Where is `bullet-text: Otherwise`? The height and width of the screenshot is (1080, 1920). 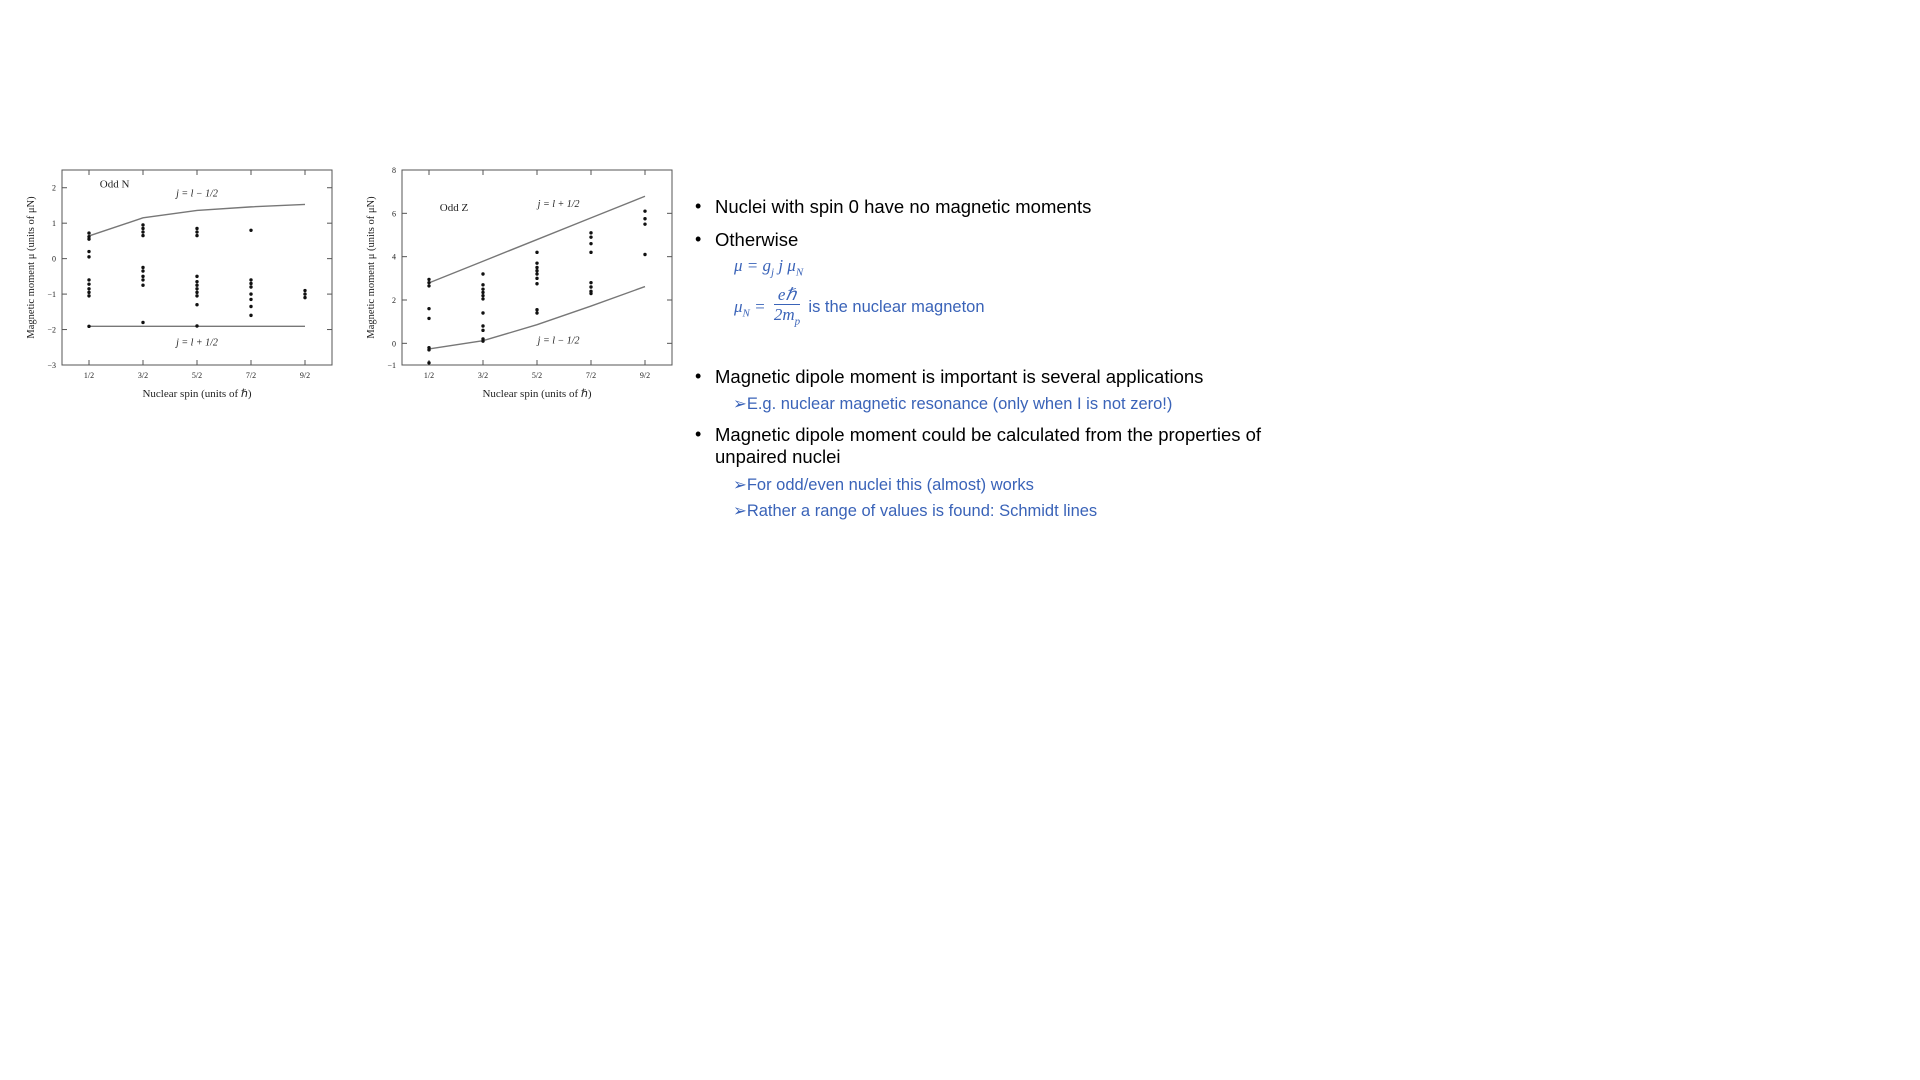
bullet-text: Otherwise is located at coordinates (757, 239).